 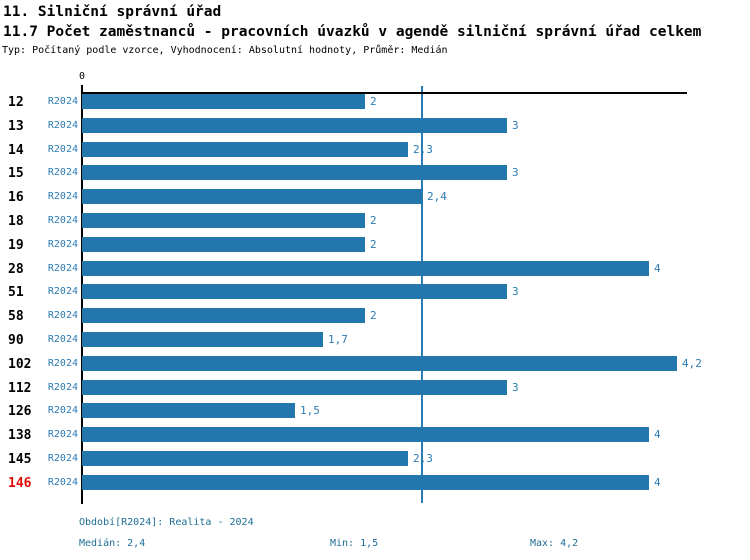 I want to click on category-label: 138, so click(x=20, y=435).